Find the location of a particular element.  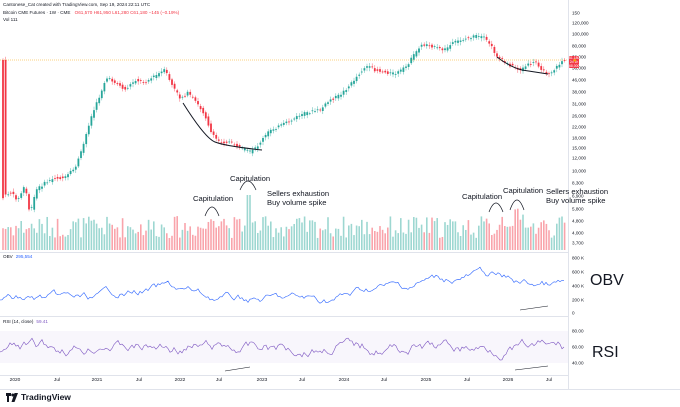

pane-separator-rsi is located at coordinates (284, 316).